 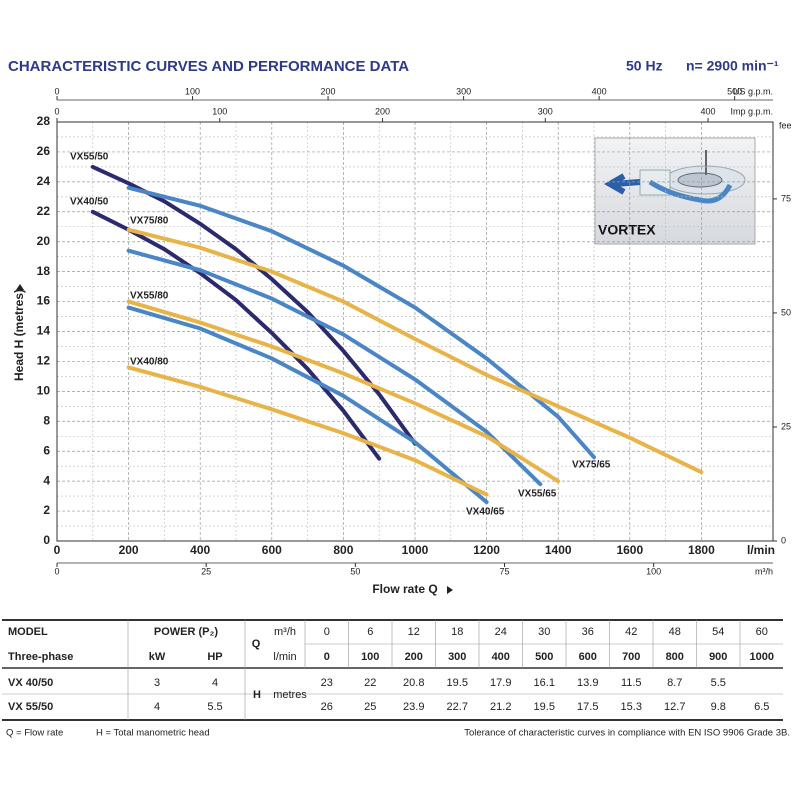 What do you see at coordinates (214, 657) in the screenshot?
I see `hp-header: HP` at bounding box center [214, 657].